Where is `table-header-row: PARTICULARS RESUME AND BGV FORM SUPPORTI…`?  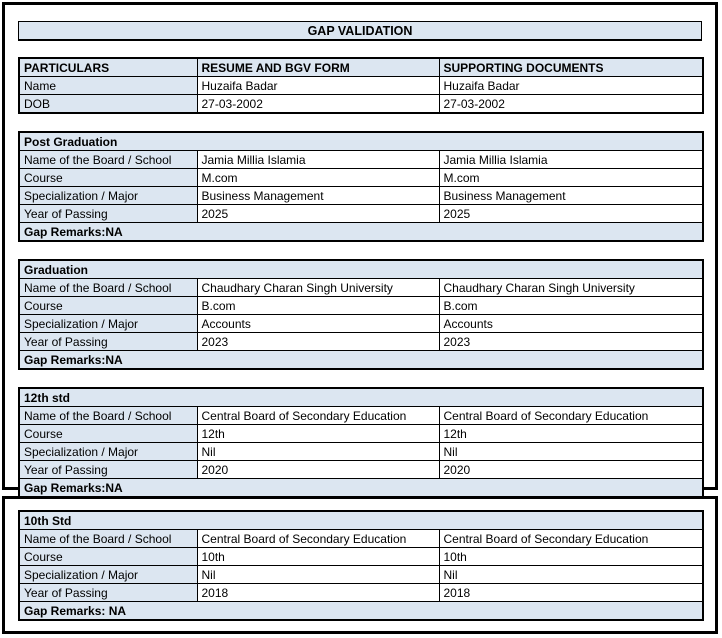 table-header-row: PARTICULARS RESUME AND BGV FORM SUPPORTI… is located at coordinates (361, 67).